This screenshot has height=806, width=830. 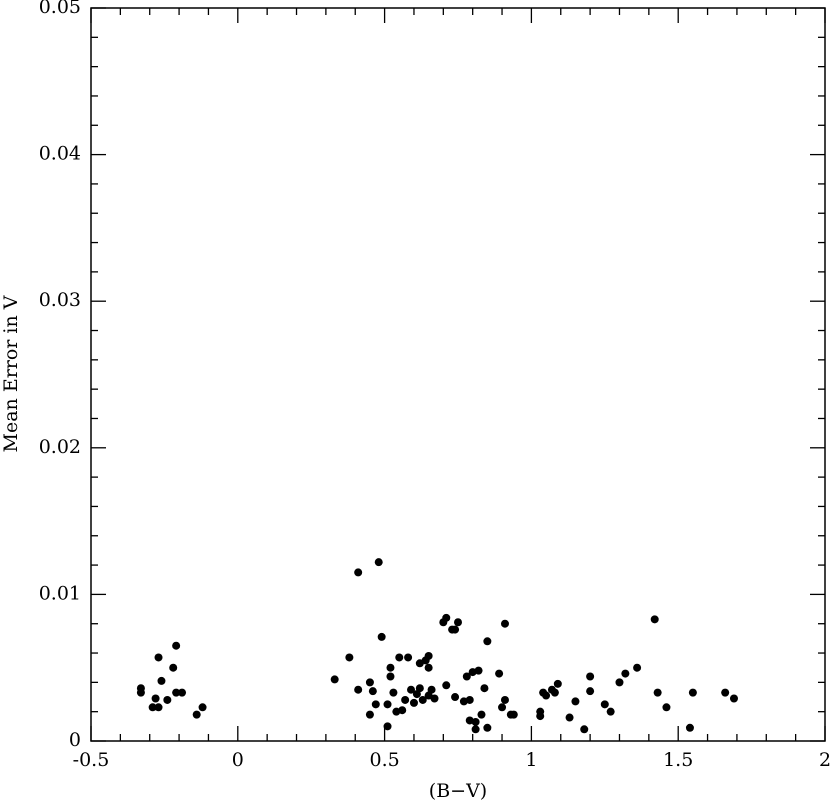 What do you see at coordinates (60, 154) in the screenshot?
I see `y-tick-label: 0.04` at bounding box center [60, 154].